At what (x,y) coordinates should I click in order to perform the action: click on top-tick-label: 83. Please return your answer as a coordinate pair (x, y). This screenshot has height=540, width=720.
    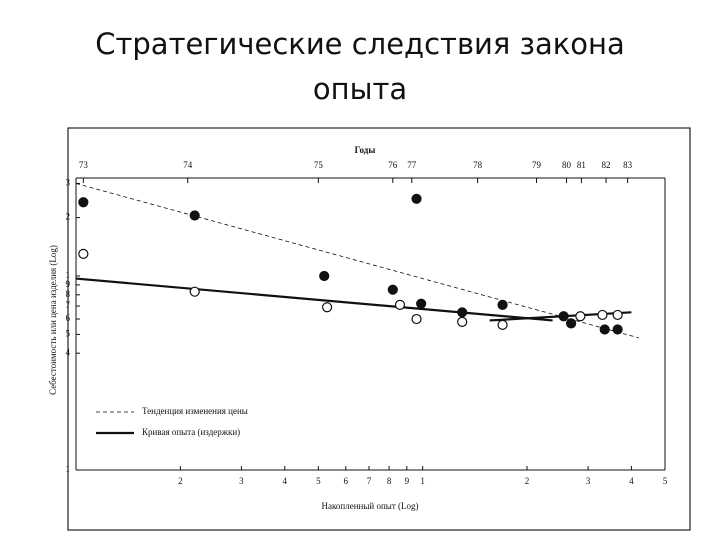
    Looking at the image, I should click on (628, 165).